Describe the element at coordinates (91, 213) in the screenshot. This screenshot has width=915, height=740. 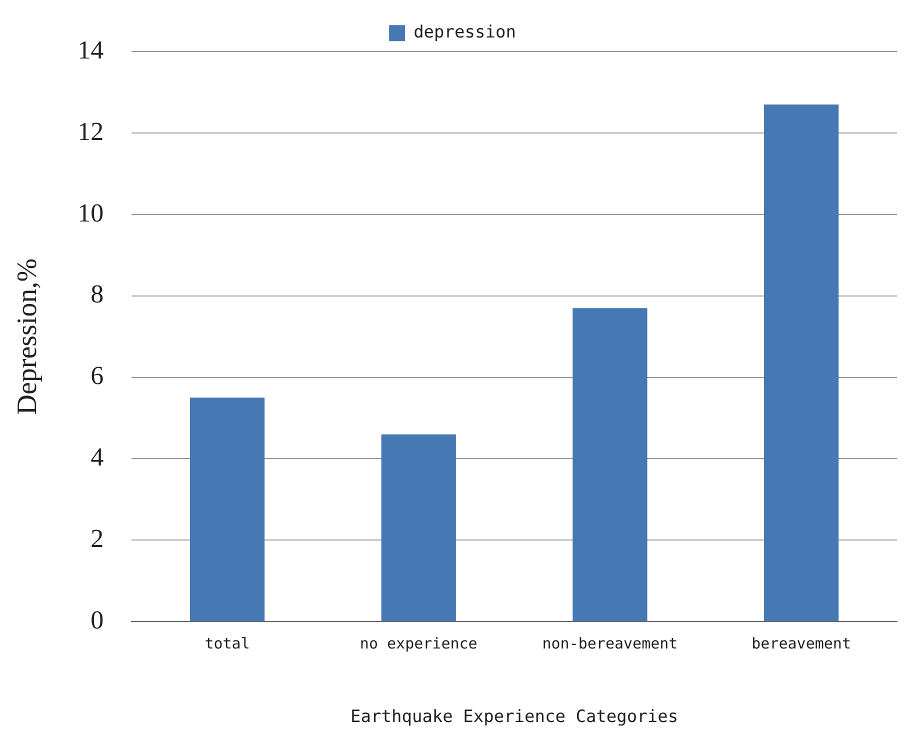
I see `y-tick-label: 10` at that location.